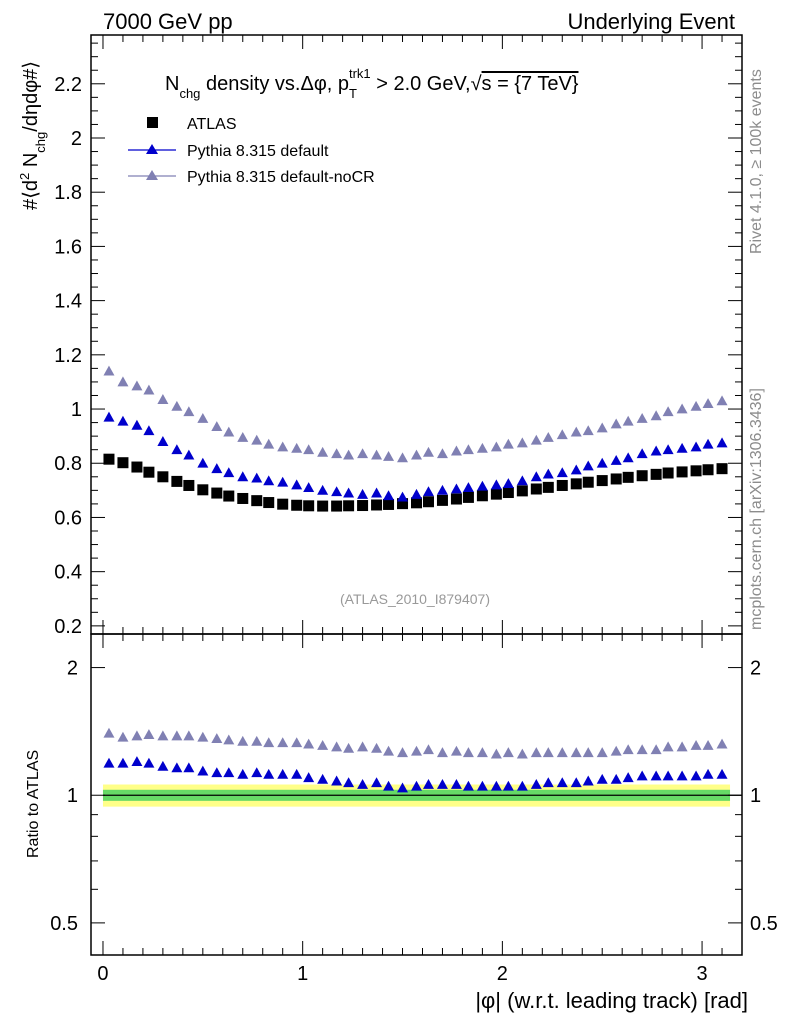  What do you see at coordinates (152, 122) in the screenshot?
I see `legend-marker-atlas` at bounding box center [152, 122].